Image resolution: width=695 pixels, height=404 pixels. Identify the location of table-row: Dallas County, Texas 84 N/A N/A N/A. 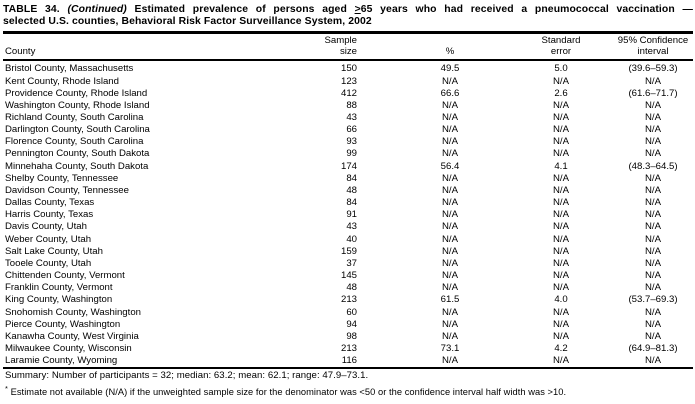
(348, 203).